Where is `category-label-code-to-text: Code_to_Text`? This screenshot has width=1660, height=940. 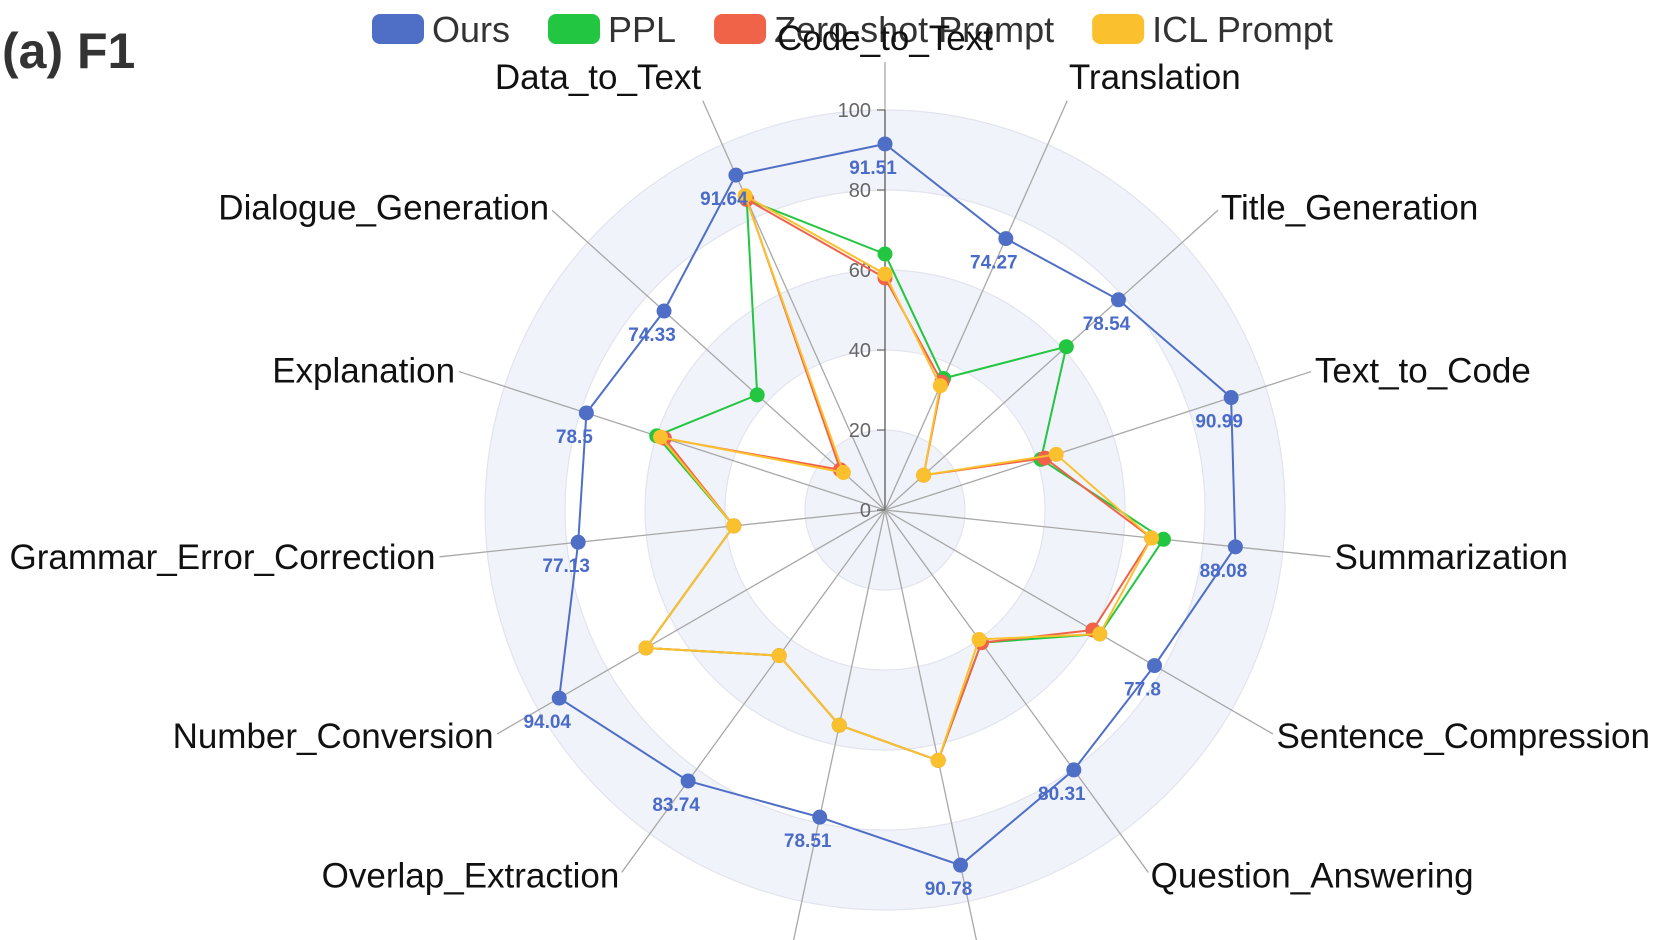
category-label-code-to-text: Code_to_Text is located at coordinates (885, 38).